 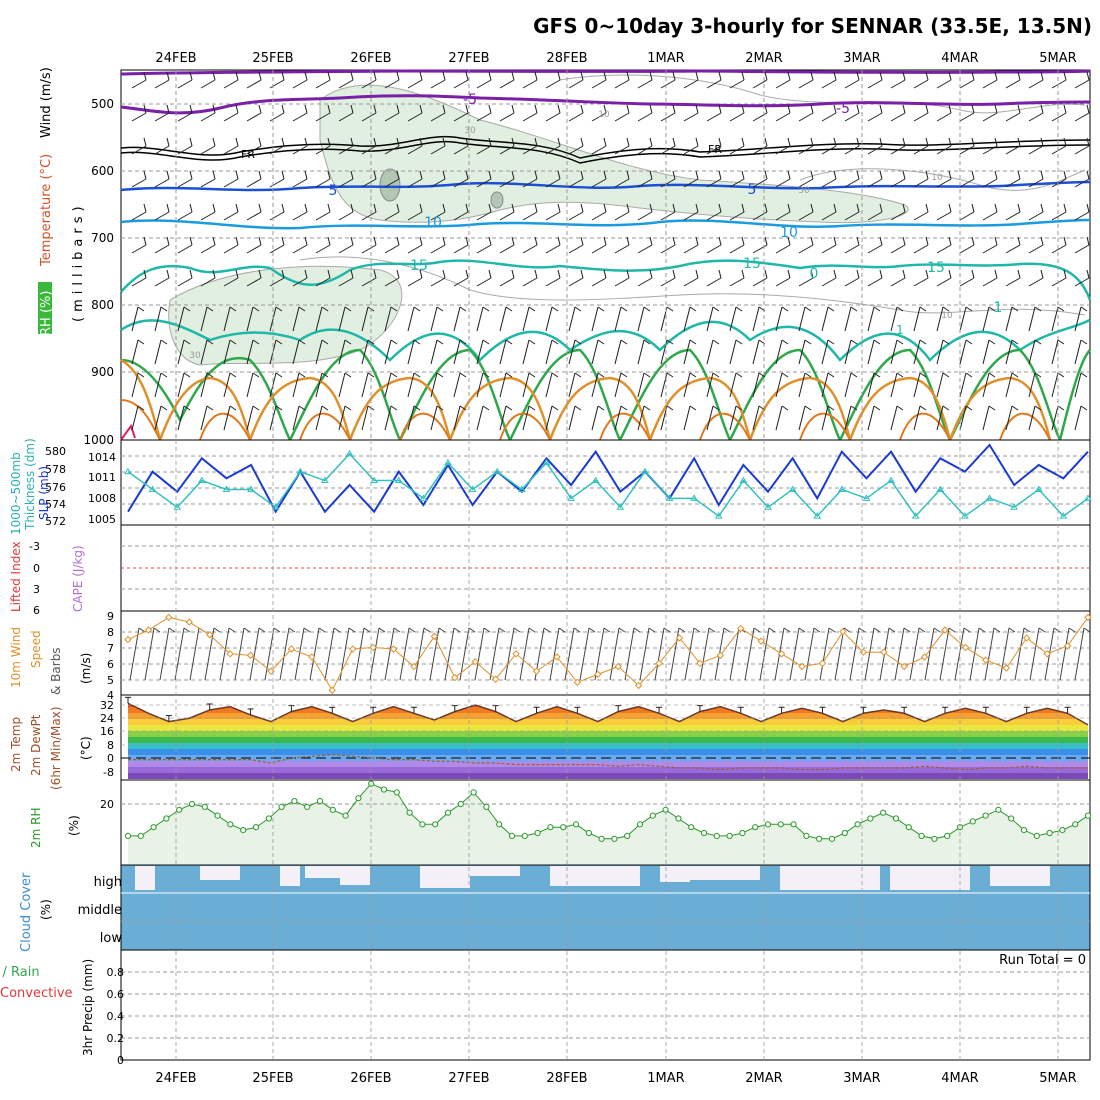 I want to click on thickness-axis-label: 1000~500mb, so click(x=16, y=493).